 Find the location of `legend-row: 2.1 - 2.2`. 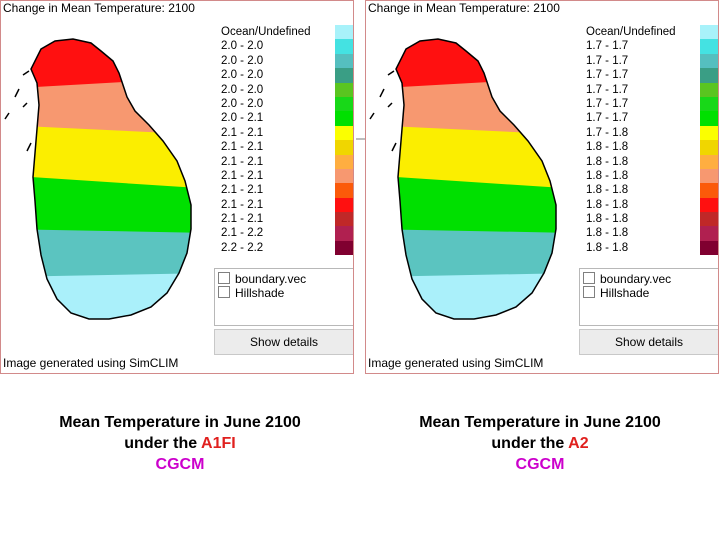

legend-row: 2.1 - 2.2 is located at coordinates (285, 233).